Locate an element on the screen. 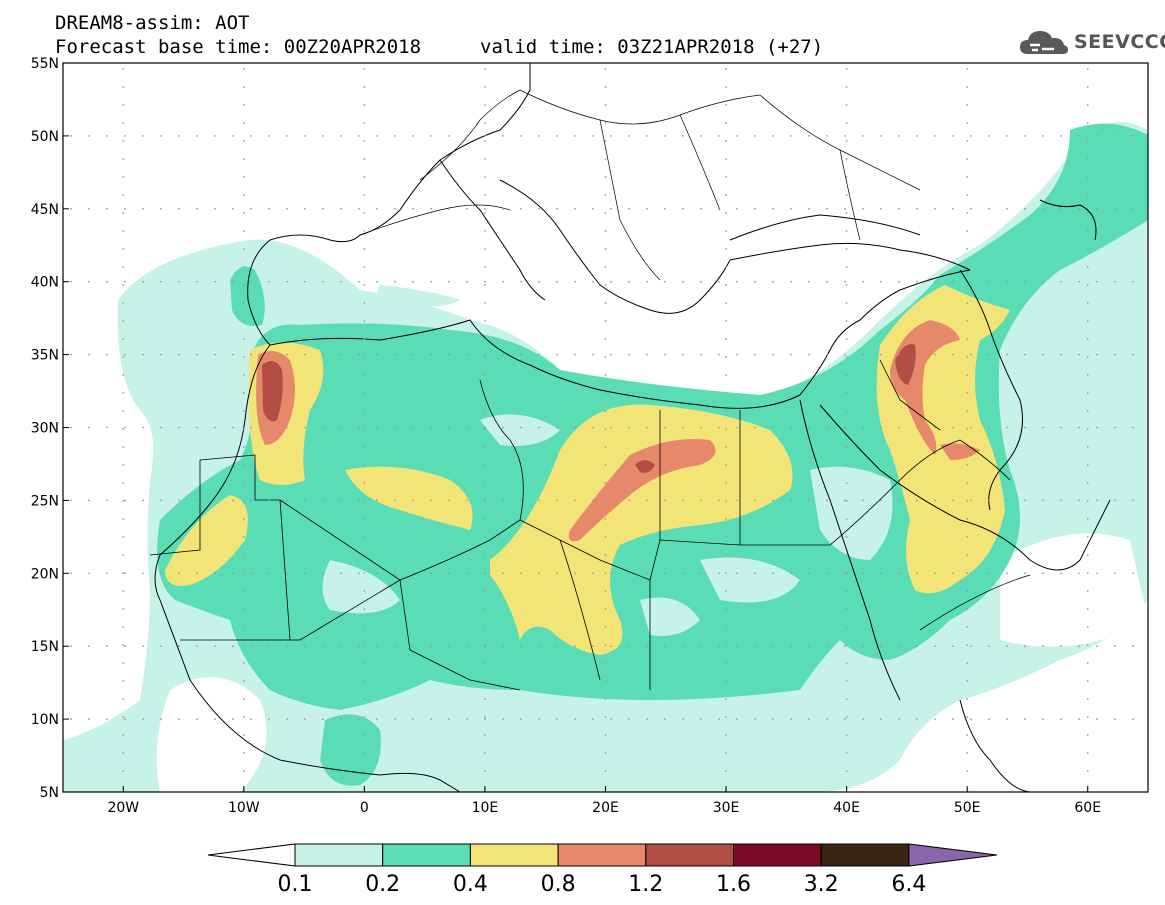  lat-tick-label: 20N is located at coordinates (45, 574).